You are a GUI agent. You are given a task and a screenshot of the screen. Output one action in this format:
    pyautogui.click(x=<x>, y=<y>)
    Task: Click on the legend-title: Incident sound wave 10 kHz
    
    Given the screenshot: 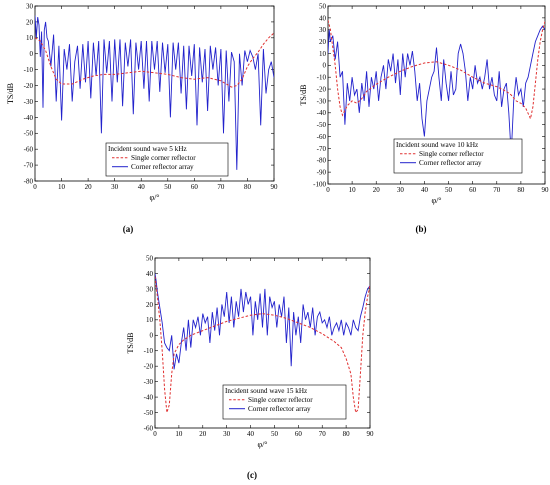 What is the action you would take?
    pyautogui.click(x=437, y=145)
    